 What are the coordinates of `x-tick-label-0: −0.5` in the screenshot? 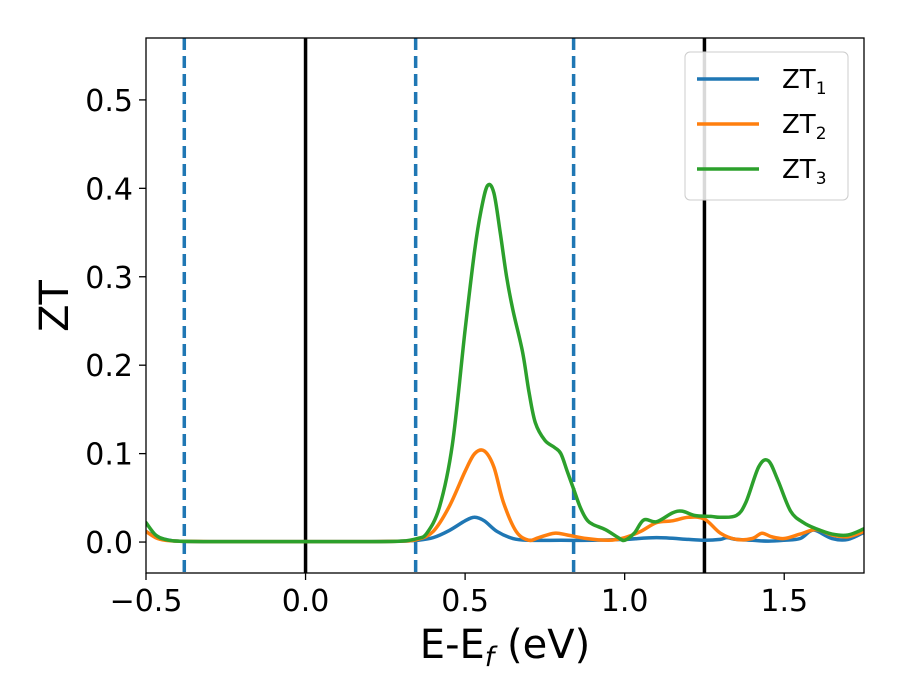 It's located at (146, 601).